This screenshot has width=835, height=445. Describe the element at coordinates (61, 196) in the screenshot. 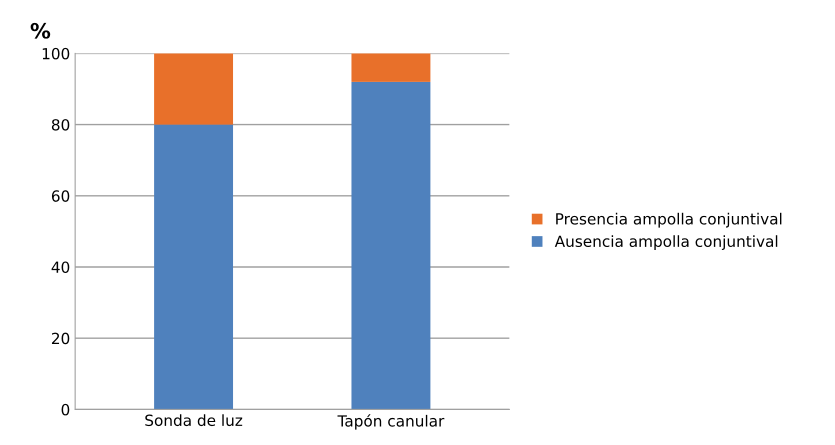

I see `y-tick-label: 60` at that location.